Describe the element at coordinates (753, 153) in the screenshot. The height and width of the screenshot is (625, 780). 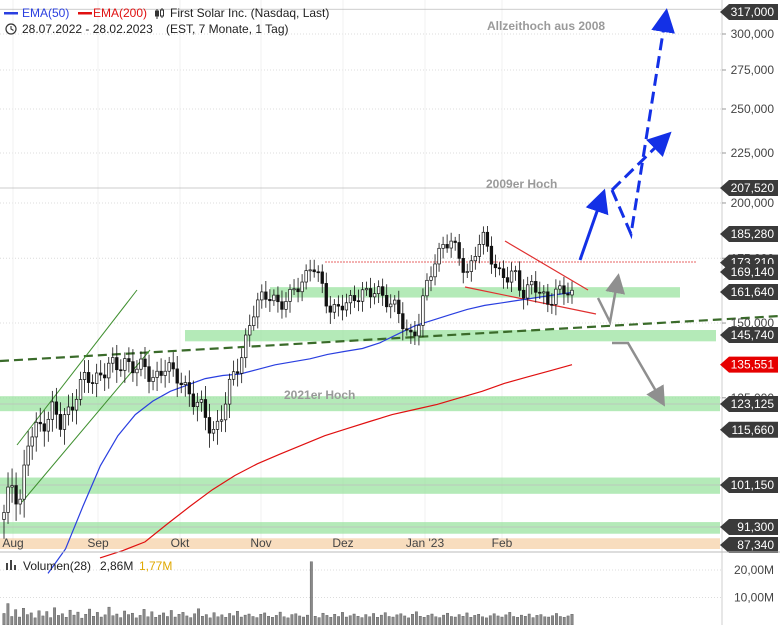
I see `y-tick-label: 225,000` at that location.